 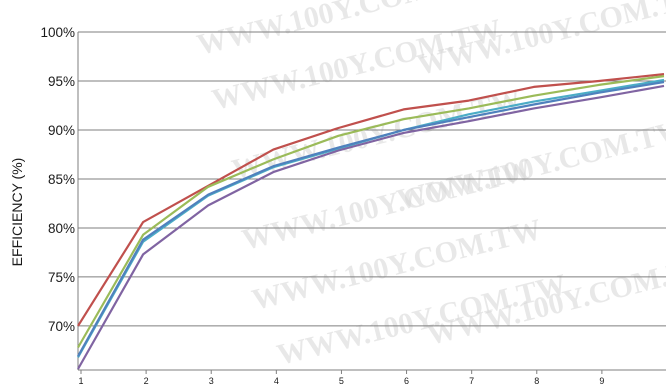 What do you see at coordinates (61, 130) in the screenshot?
I see `y-tick-label: 90%` at bounding box center [61, 130].